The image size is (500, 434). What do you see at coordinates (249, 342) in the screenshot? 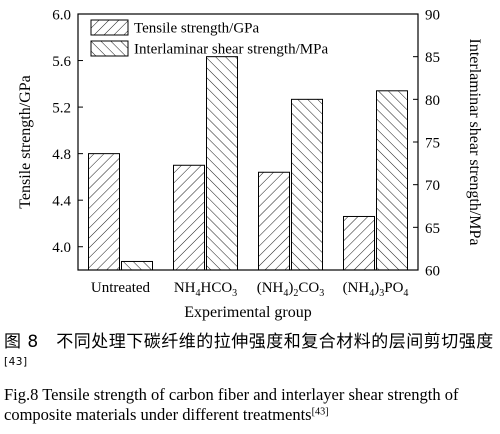
I see `caption-cn-text: 图 8 不同处理下碳纤维的拉伸强度和复合材料的层间剪切强度` at bounding box center [249, 342].